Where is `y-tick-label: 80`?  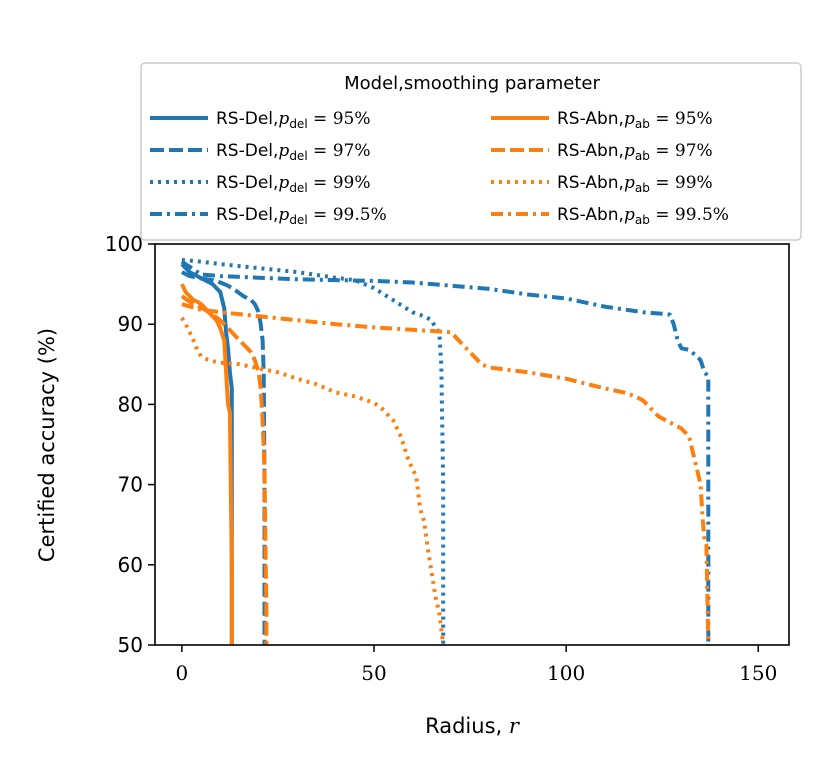
y-tick-label: 80 is located at coordinates (130, 404).